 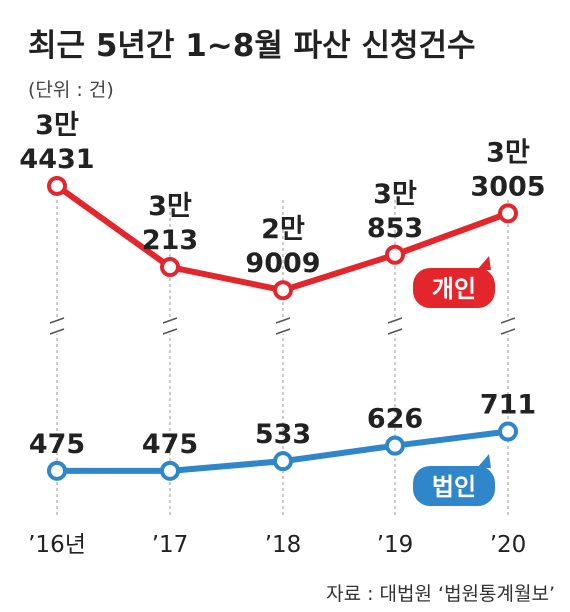 What do you see at coordinates (283, 229) in the screenshot?
I see `data-label: 2만` at bounding box center [283, 229].